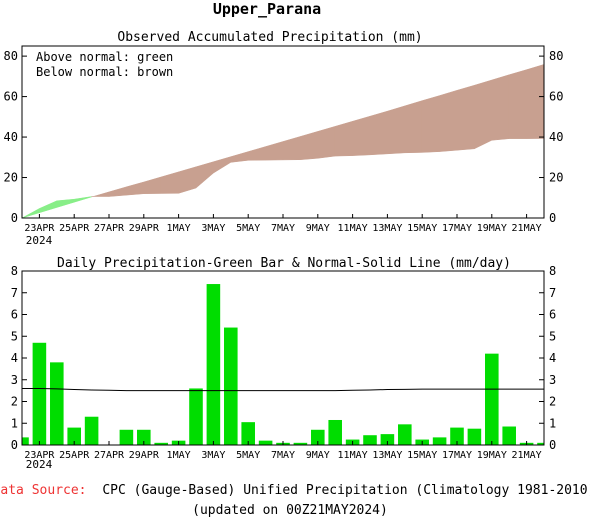  Describe the element at coordinates (248, 455) in the screenshot. I see `daily-x-tick-label: 5MAY` at that location.